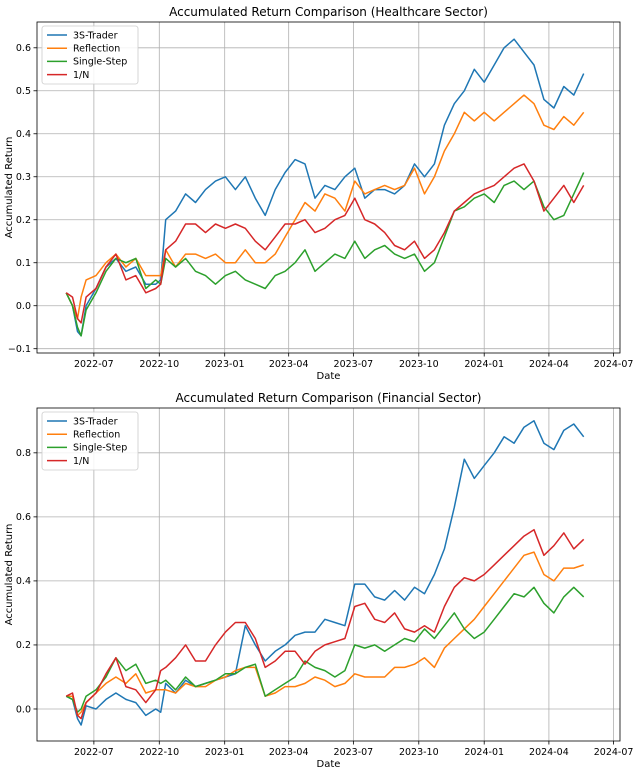 The height and width of the screenshot is (772, 642). Describe the element at coordinates (19, 349) in the screenshot. I see `y-tick-label: −0.1` at that location.